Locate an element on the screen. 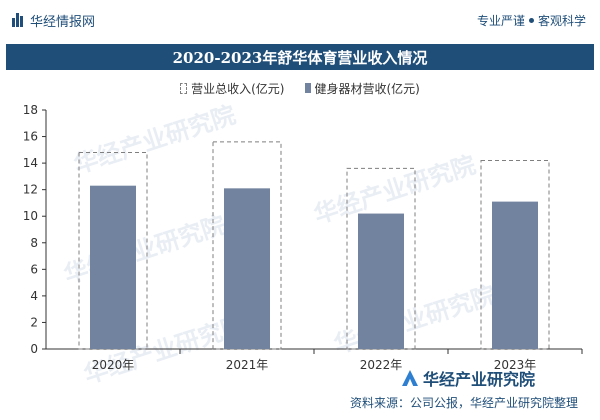  y-tick-label: 18 is located at coordinates (30, 110).